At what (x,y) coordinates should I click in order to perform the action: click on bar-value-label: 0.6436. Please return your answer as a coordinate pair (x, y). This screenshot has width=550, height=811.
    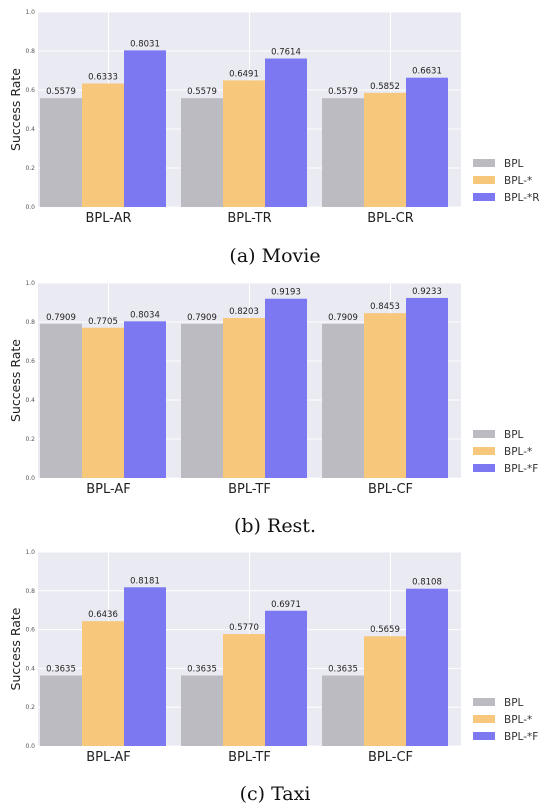
    Looking at the image, I should click on (103, 615).